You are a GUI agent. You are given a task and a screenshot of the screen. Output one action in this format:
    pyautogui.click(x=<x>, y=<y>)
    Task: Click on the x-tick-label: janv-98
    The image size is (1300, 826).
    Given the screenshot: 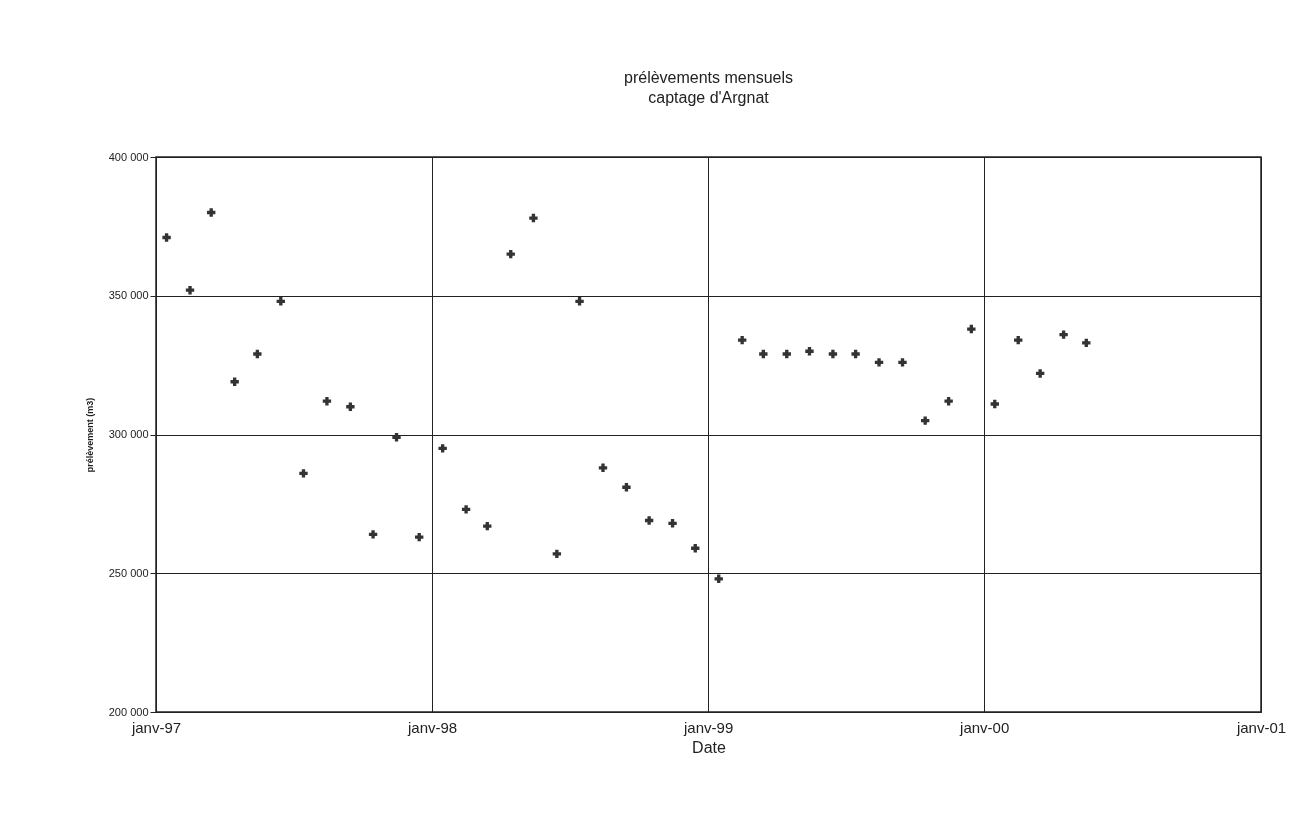 What is the action you would take?
    pyautogui.click(x=432, y=727)
    